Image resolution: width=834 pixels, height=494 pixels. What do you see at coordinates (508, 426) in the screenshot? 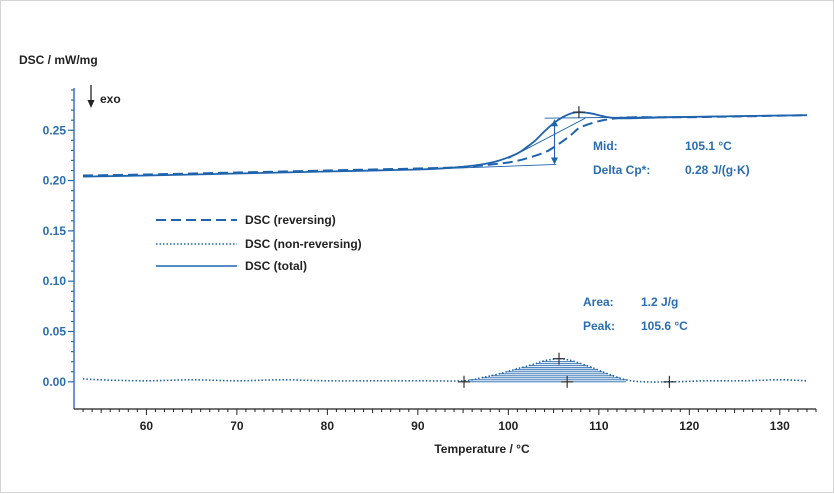
I see `x-tick-label: 100` at bounding box center [508, 426].